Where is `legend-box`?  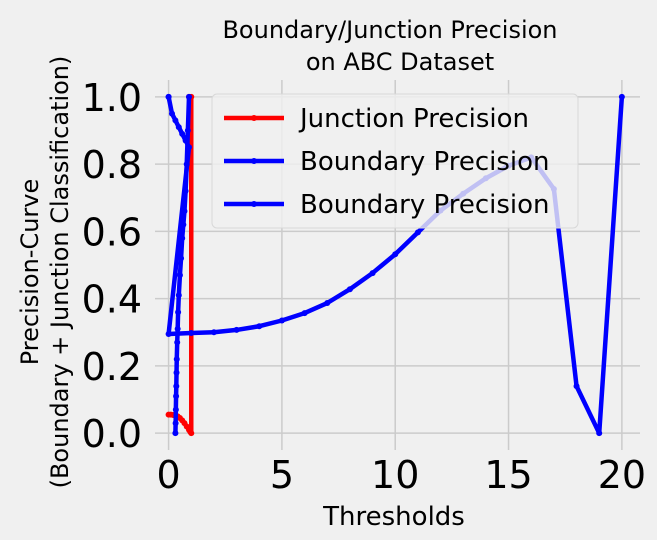 legend-box is located at coordinates (395, 161).